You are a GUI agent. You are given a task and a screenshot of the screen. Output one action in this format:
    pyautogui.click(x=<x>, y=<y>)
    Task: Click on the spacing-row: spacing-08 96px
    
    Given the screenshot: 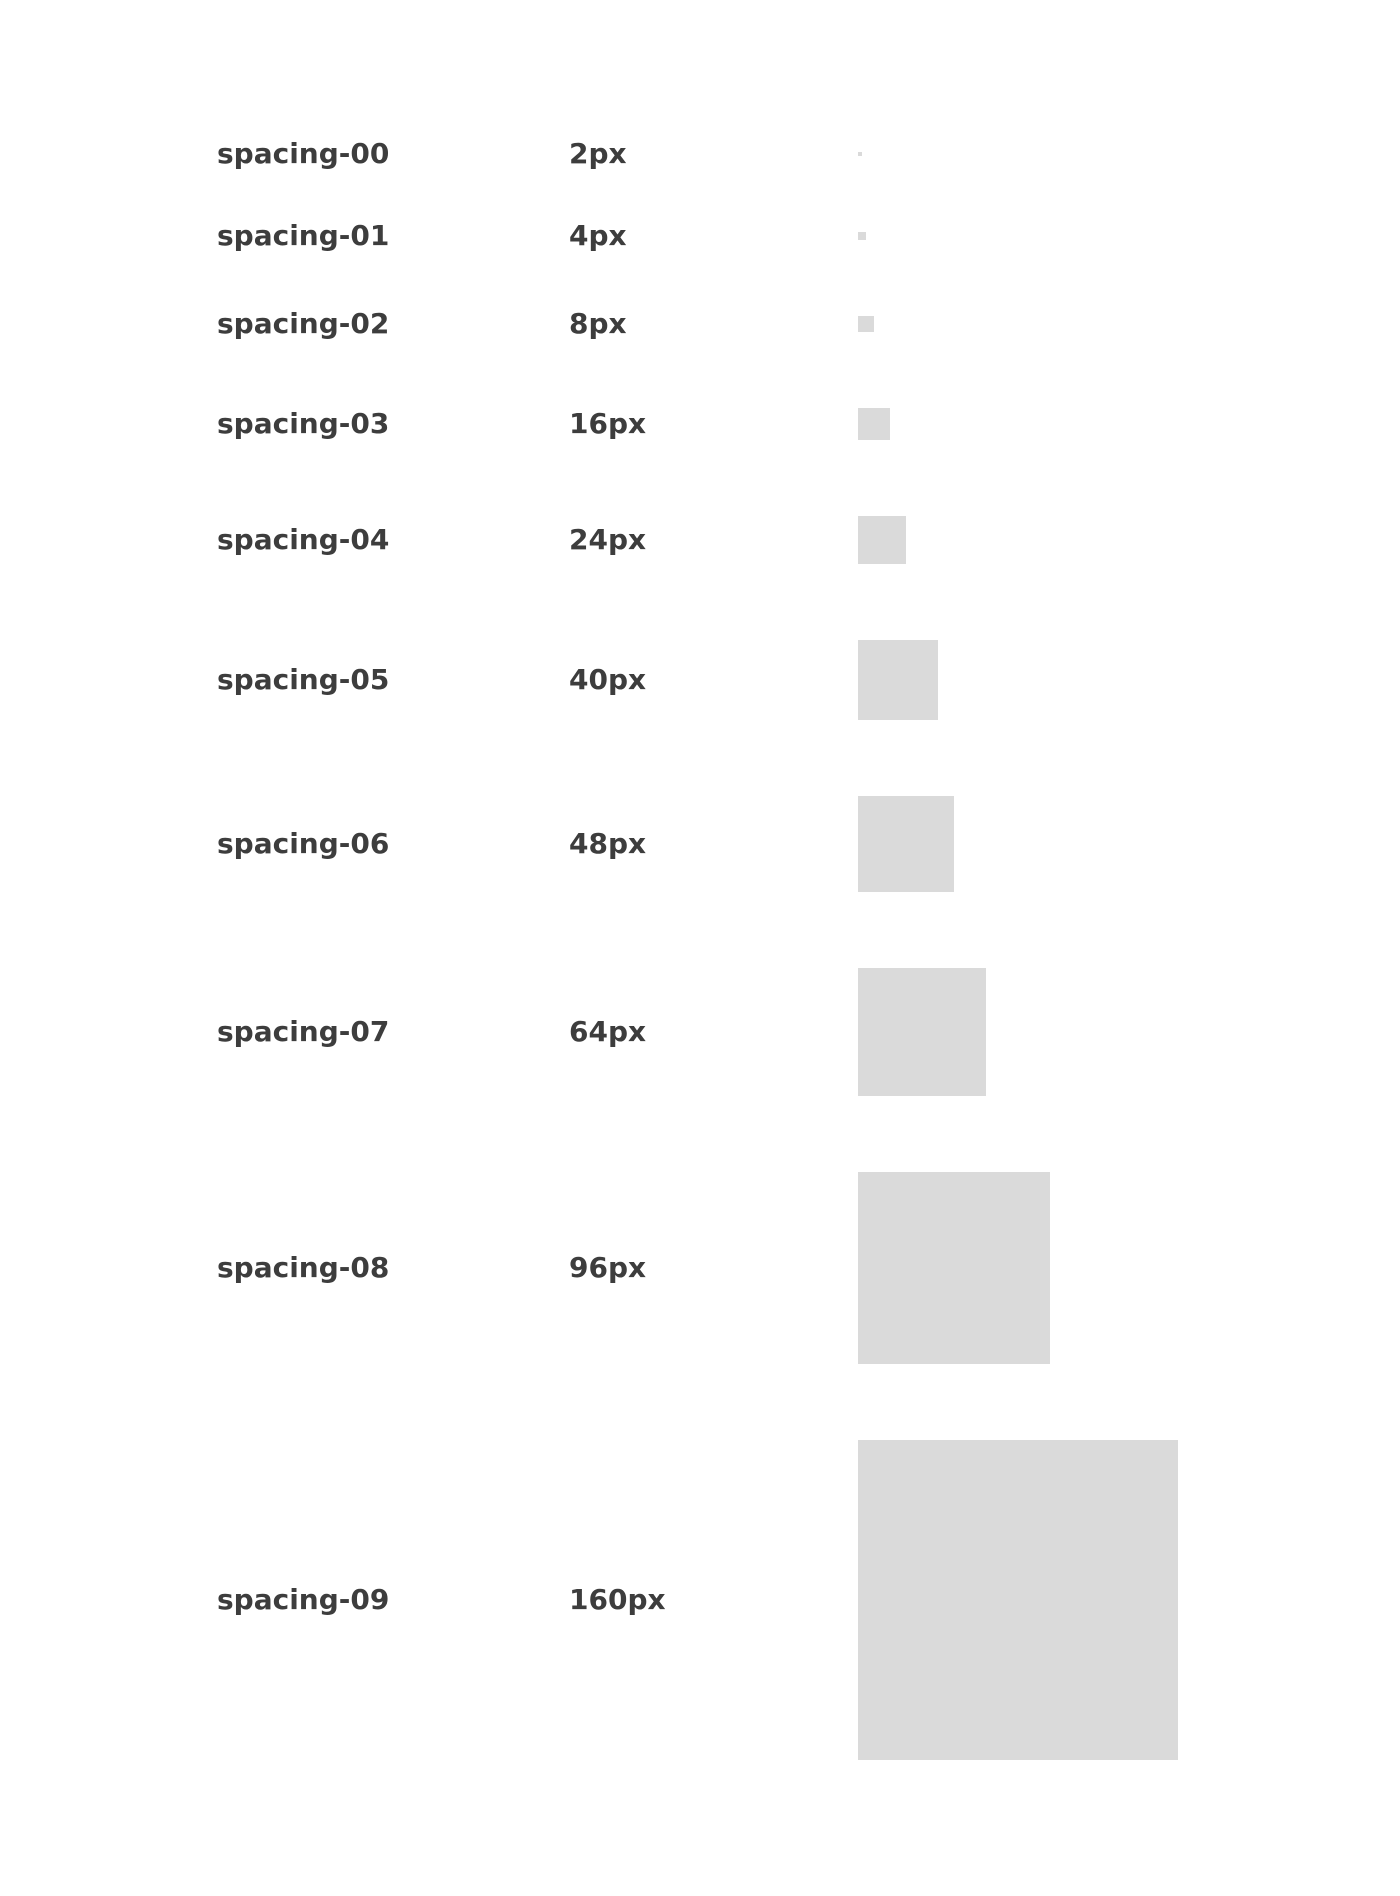 What is the action you would take?
    pyautogui.click(x=700, y=1268)
    